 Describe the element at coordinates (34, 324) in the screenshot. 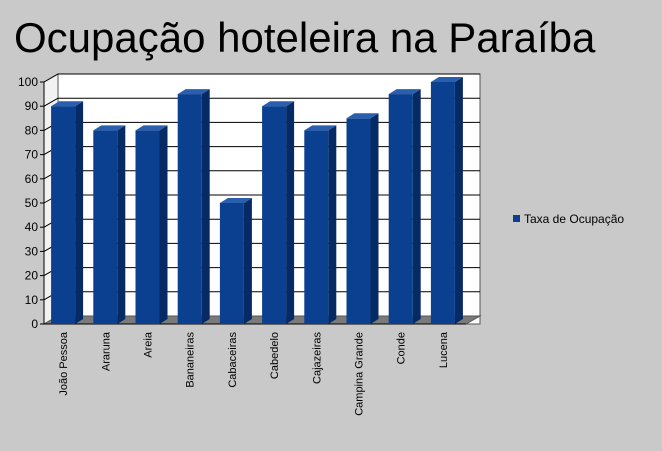

I see `y-tick-label: 0` at that location.